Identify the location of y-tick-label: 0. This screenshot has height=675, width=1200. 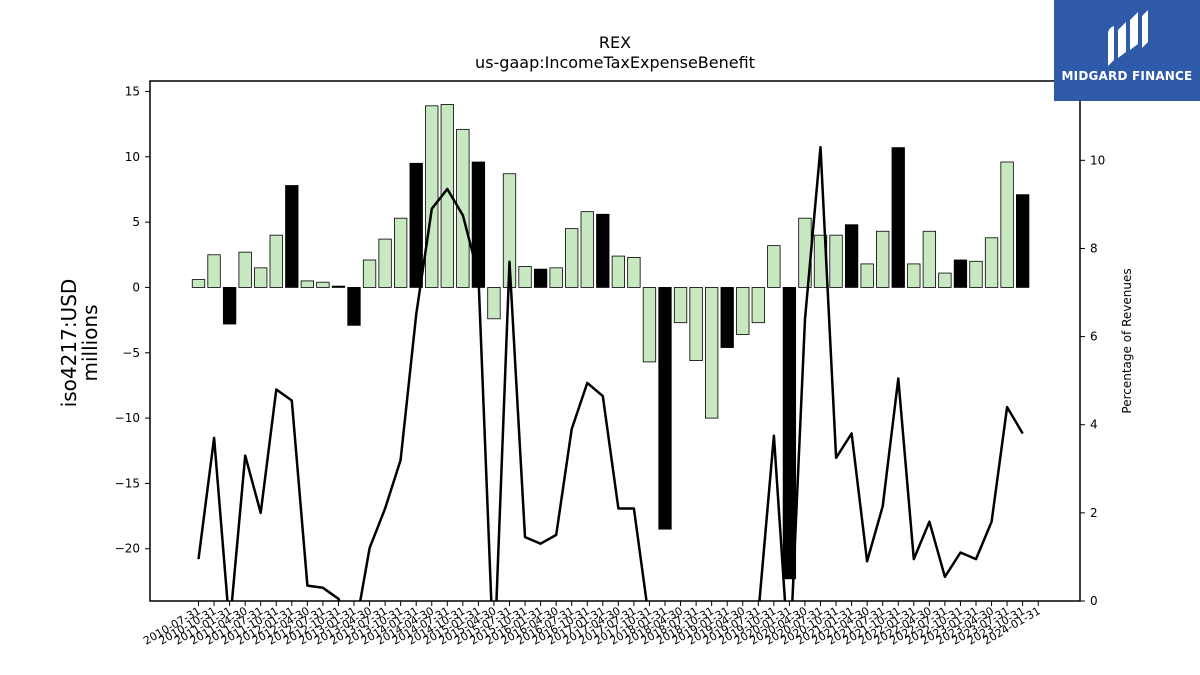
(136, 287).